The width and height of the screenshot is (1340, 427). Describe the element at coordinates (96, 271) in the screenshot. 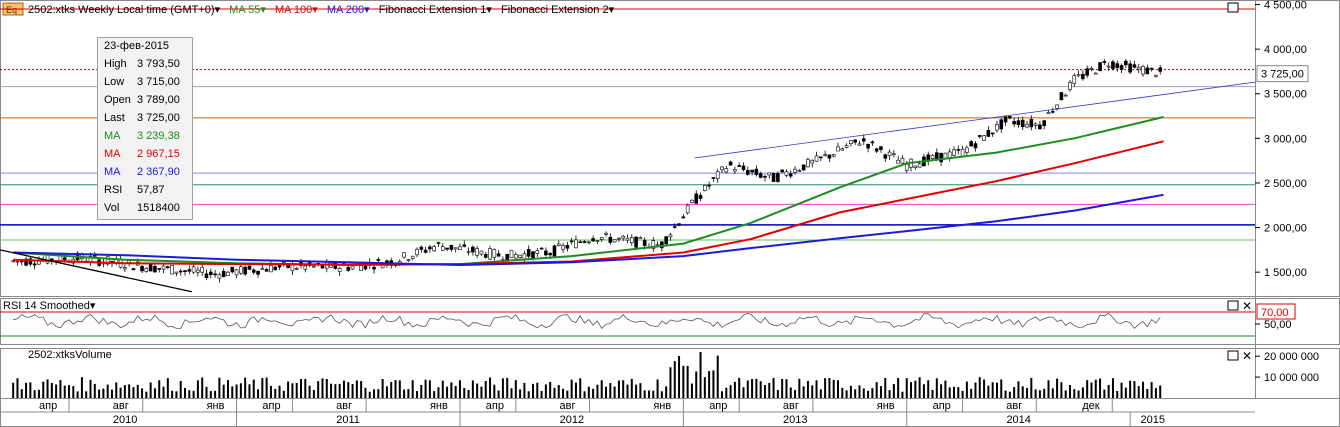

I see `trend-line-down` at that location.